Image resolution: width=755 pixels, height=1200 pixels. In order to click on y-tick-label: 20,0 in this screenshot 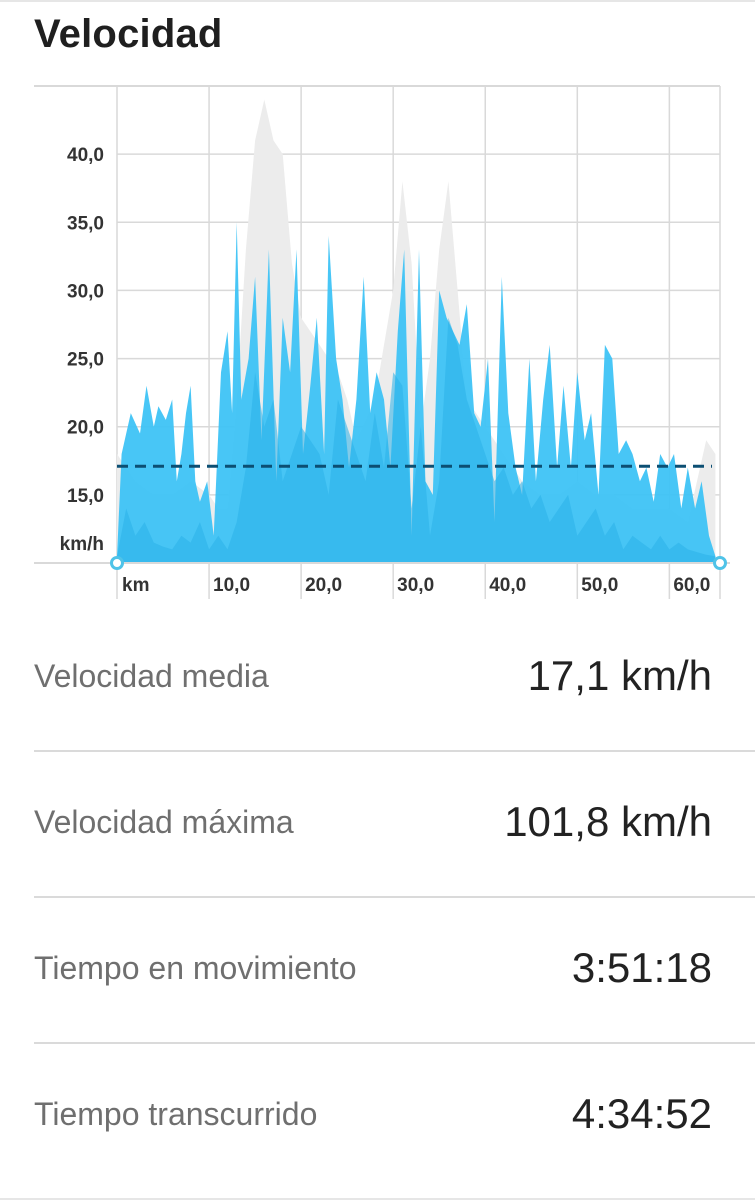, I will do `click(85, 428)`.